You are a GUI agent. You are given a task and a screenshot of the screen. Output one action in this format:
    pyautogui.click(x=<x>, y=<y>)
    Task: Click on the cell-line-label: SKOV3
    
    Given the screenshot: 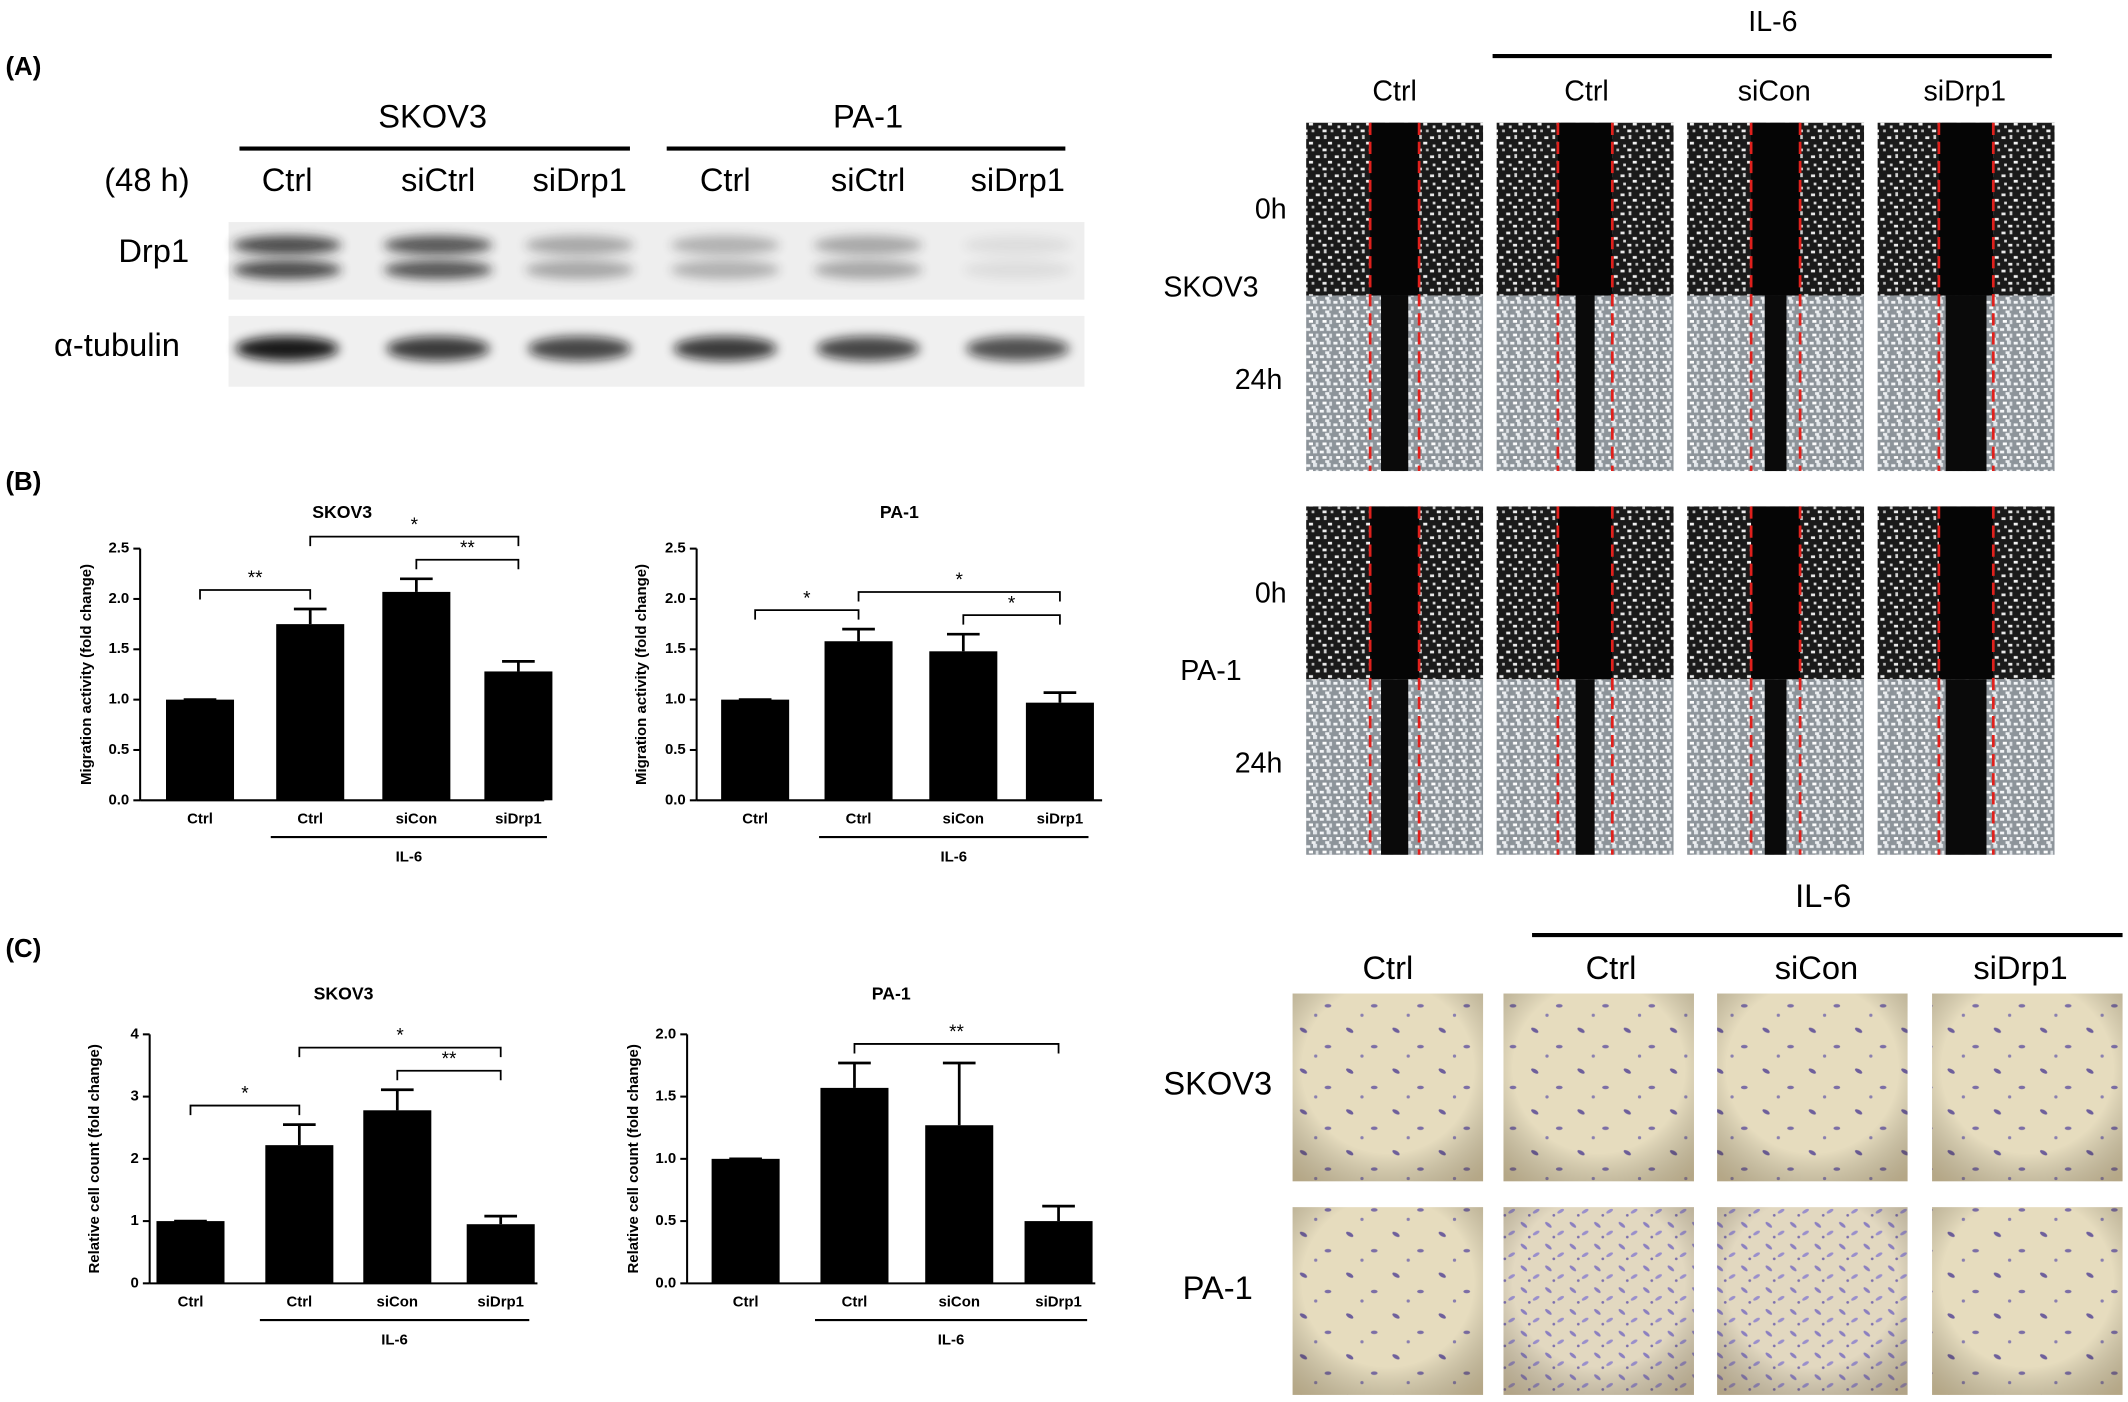 What is the action you would take?
    pyautogui.click(x=432, y=115)
    